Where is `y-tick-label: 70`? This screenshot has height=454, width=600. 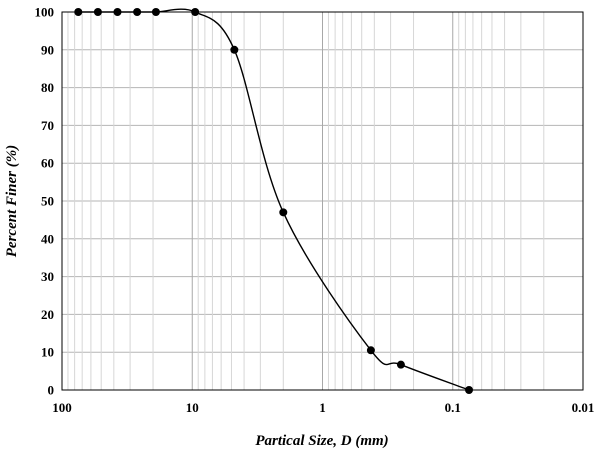 y-tick-label: 70 is located at coordinates (47, 125).